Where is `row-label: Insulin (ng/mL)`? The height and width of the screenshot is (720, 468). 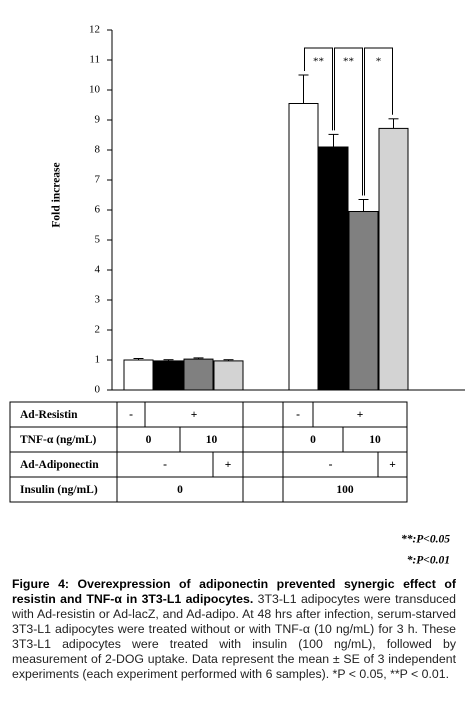
row-label: Insulin (ng/mL) is located at coordinates (59, 490).